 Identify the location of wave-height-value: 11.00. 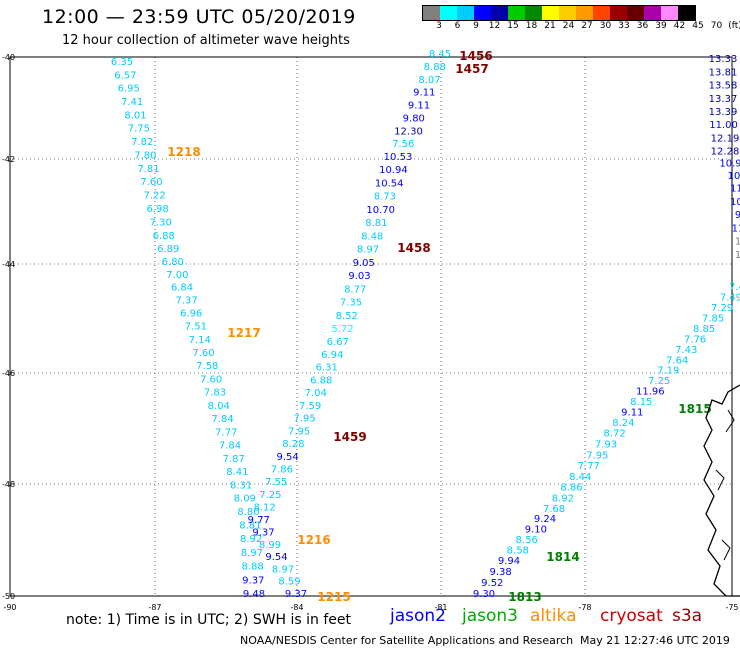
(723, 125).